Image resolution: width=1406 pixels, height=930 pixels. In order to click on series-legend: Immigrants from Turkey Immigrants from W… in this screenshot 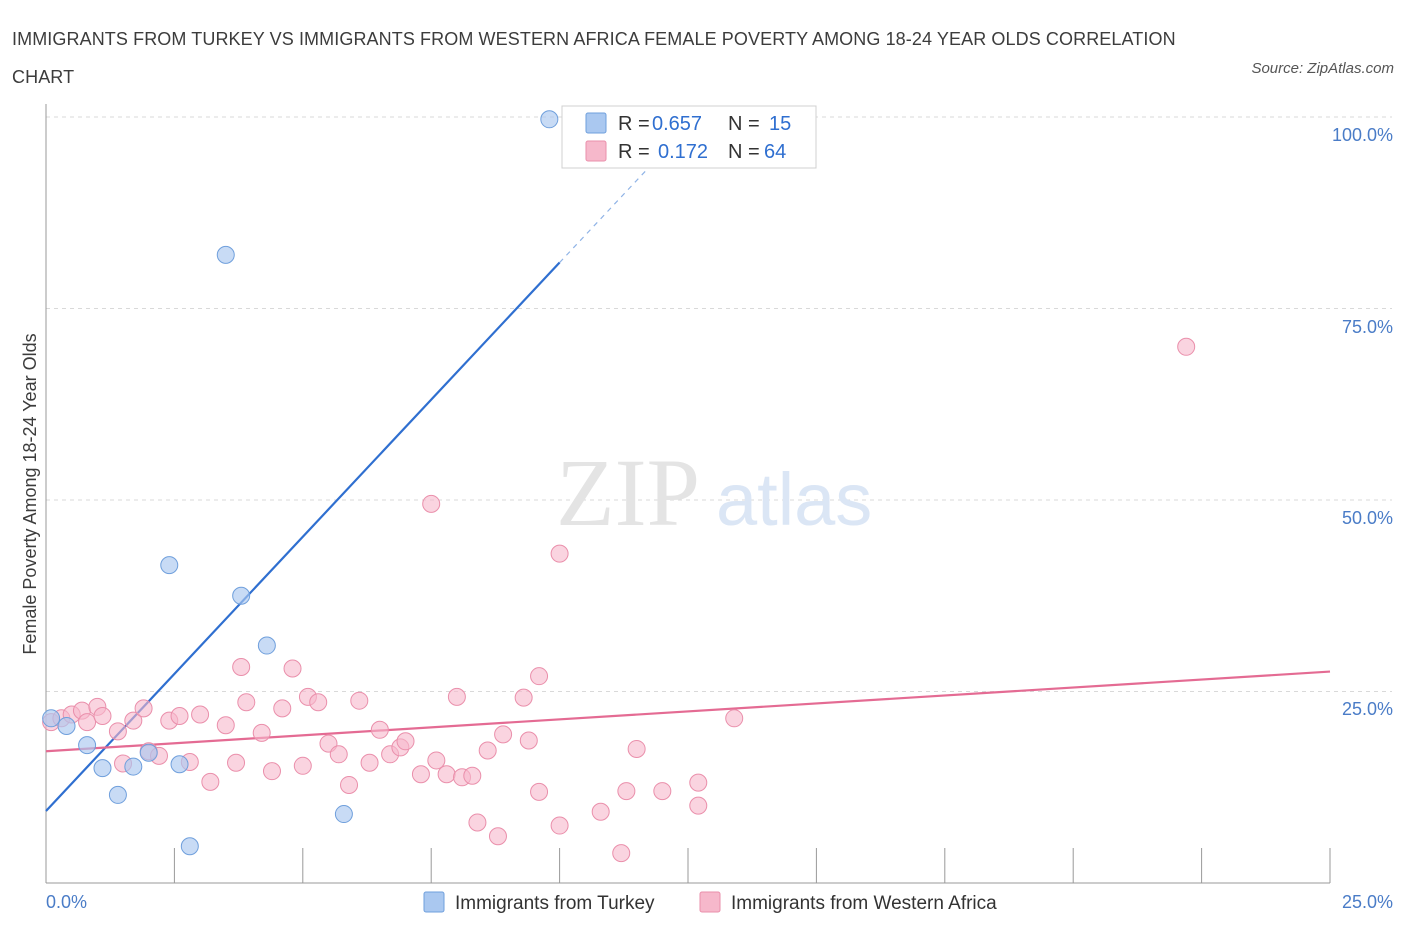, I will do `click(710, 902)`.